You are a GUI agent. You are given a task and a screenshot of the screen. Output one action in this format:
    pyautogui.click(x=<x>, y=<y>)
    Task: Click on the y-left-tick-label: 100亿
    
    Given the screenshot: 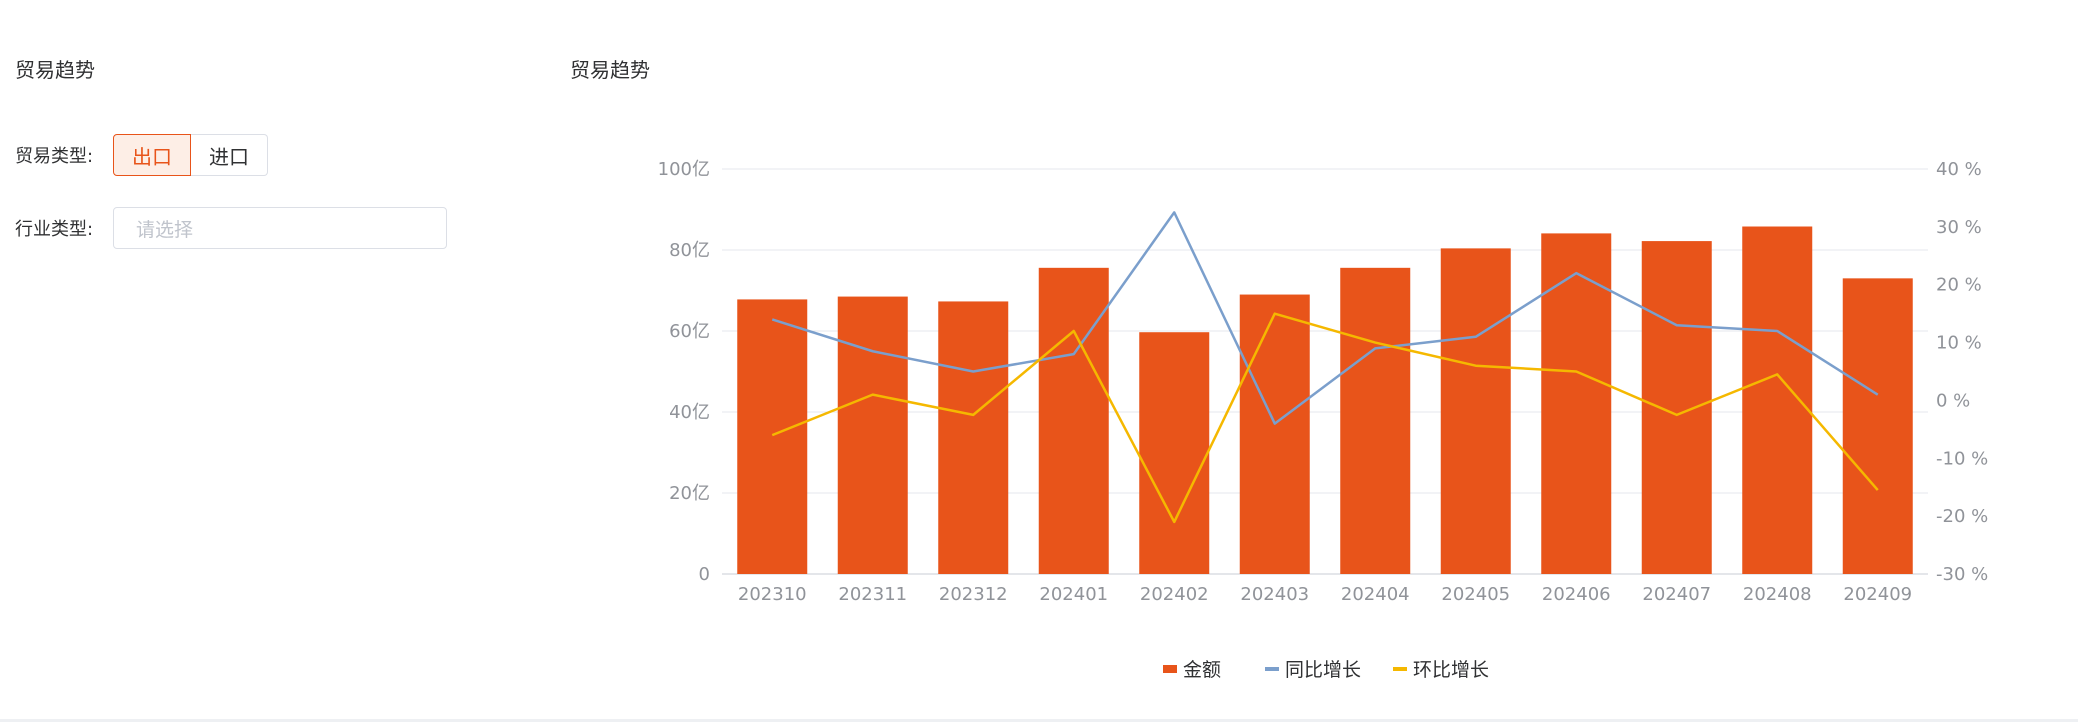 What is the action you would take?
    pyautogui.click(x=684, y=169)
    